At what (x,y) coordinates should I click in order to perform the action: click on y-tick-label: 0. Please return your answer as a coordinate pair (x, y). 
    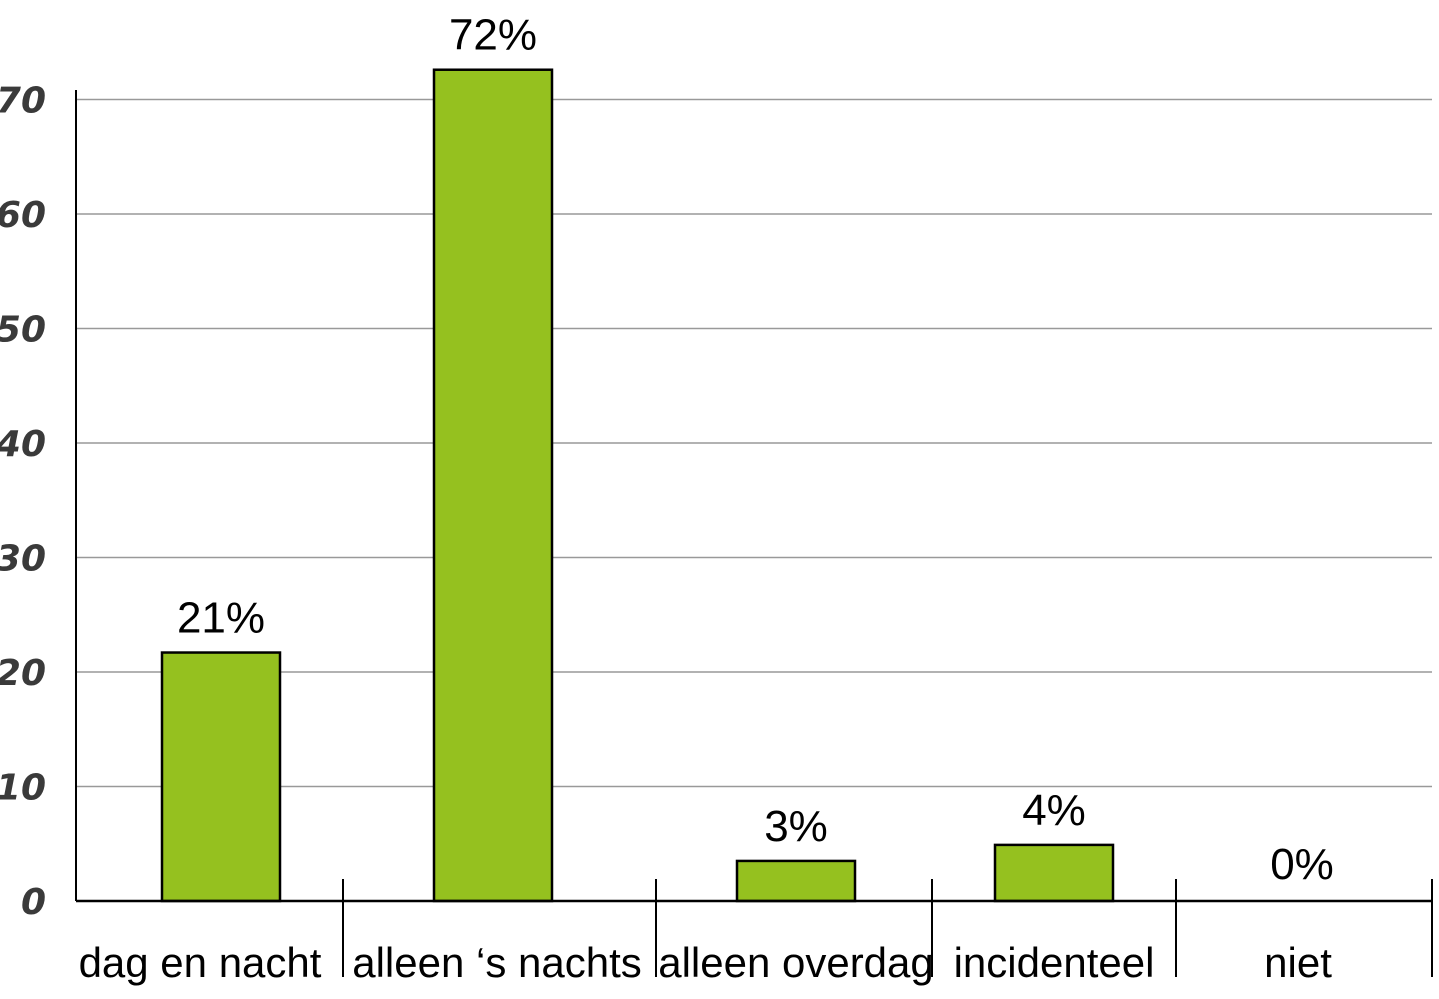
    Looking at the image, I should click on (33, 902).